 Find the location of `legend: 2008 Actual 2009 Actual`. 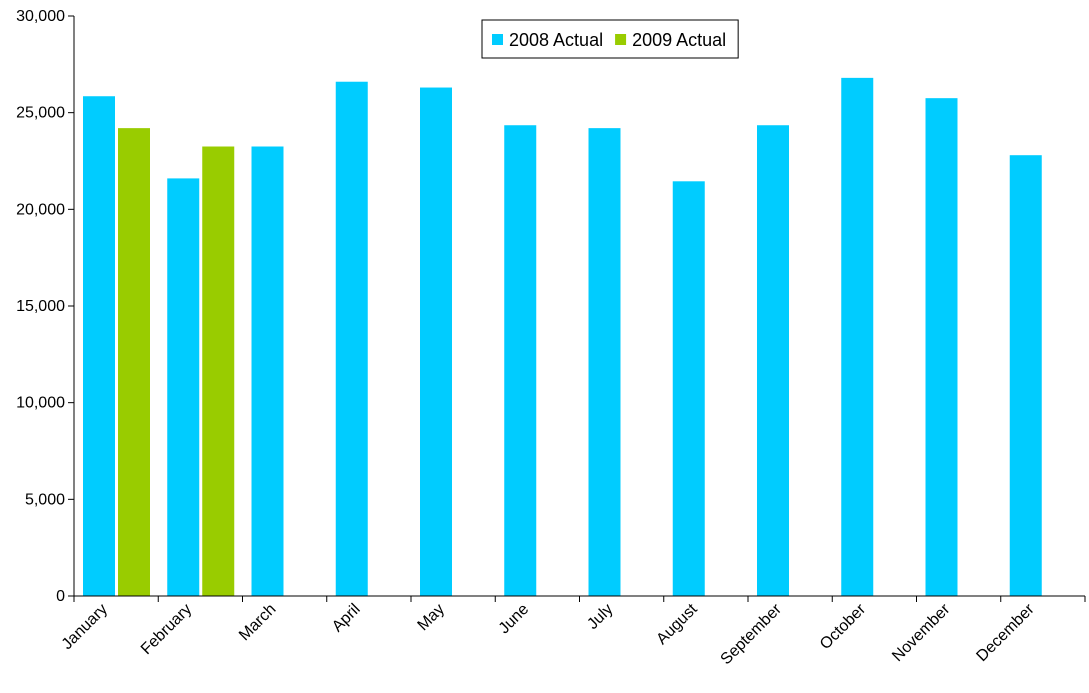

legend: 2008 Actual 2009 Actual is located at coordinates (610, 39).